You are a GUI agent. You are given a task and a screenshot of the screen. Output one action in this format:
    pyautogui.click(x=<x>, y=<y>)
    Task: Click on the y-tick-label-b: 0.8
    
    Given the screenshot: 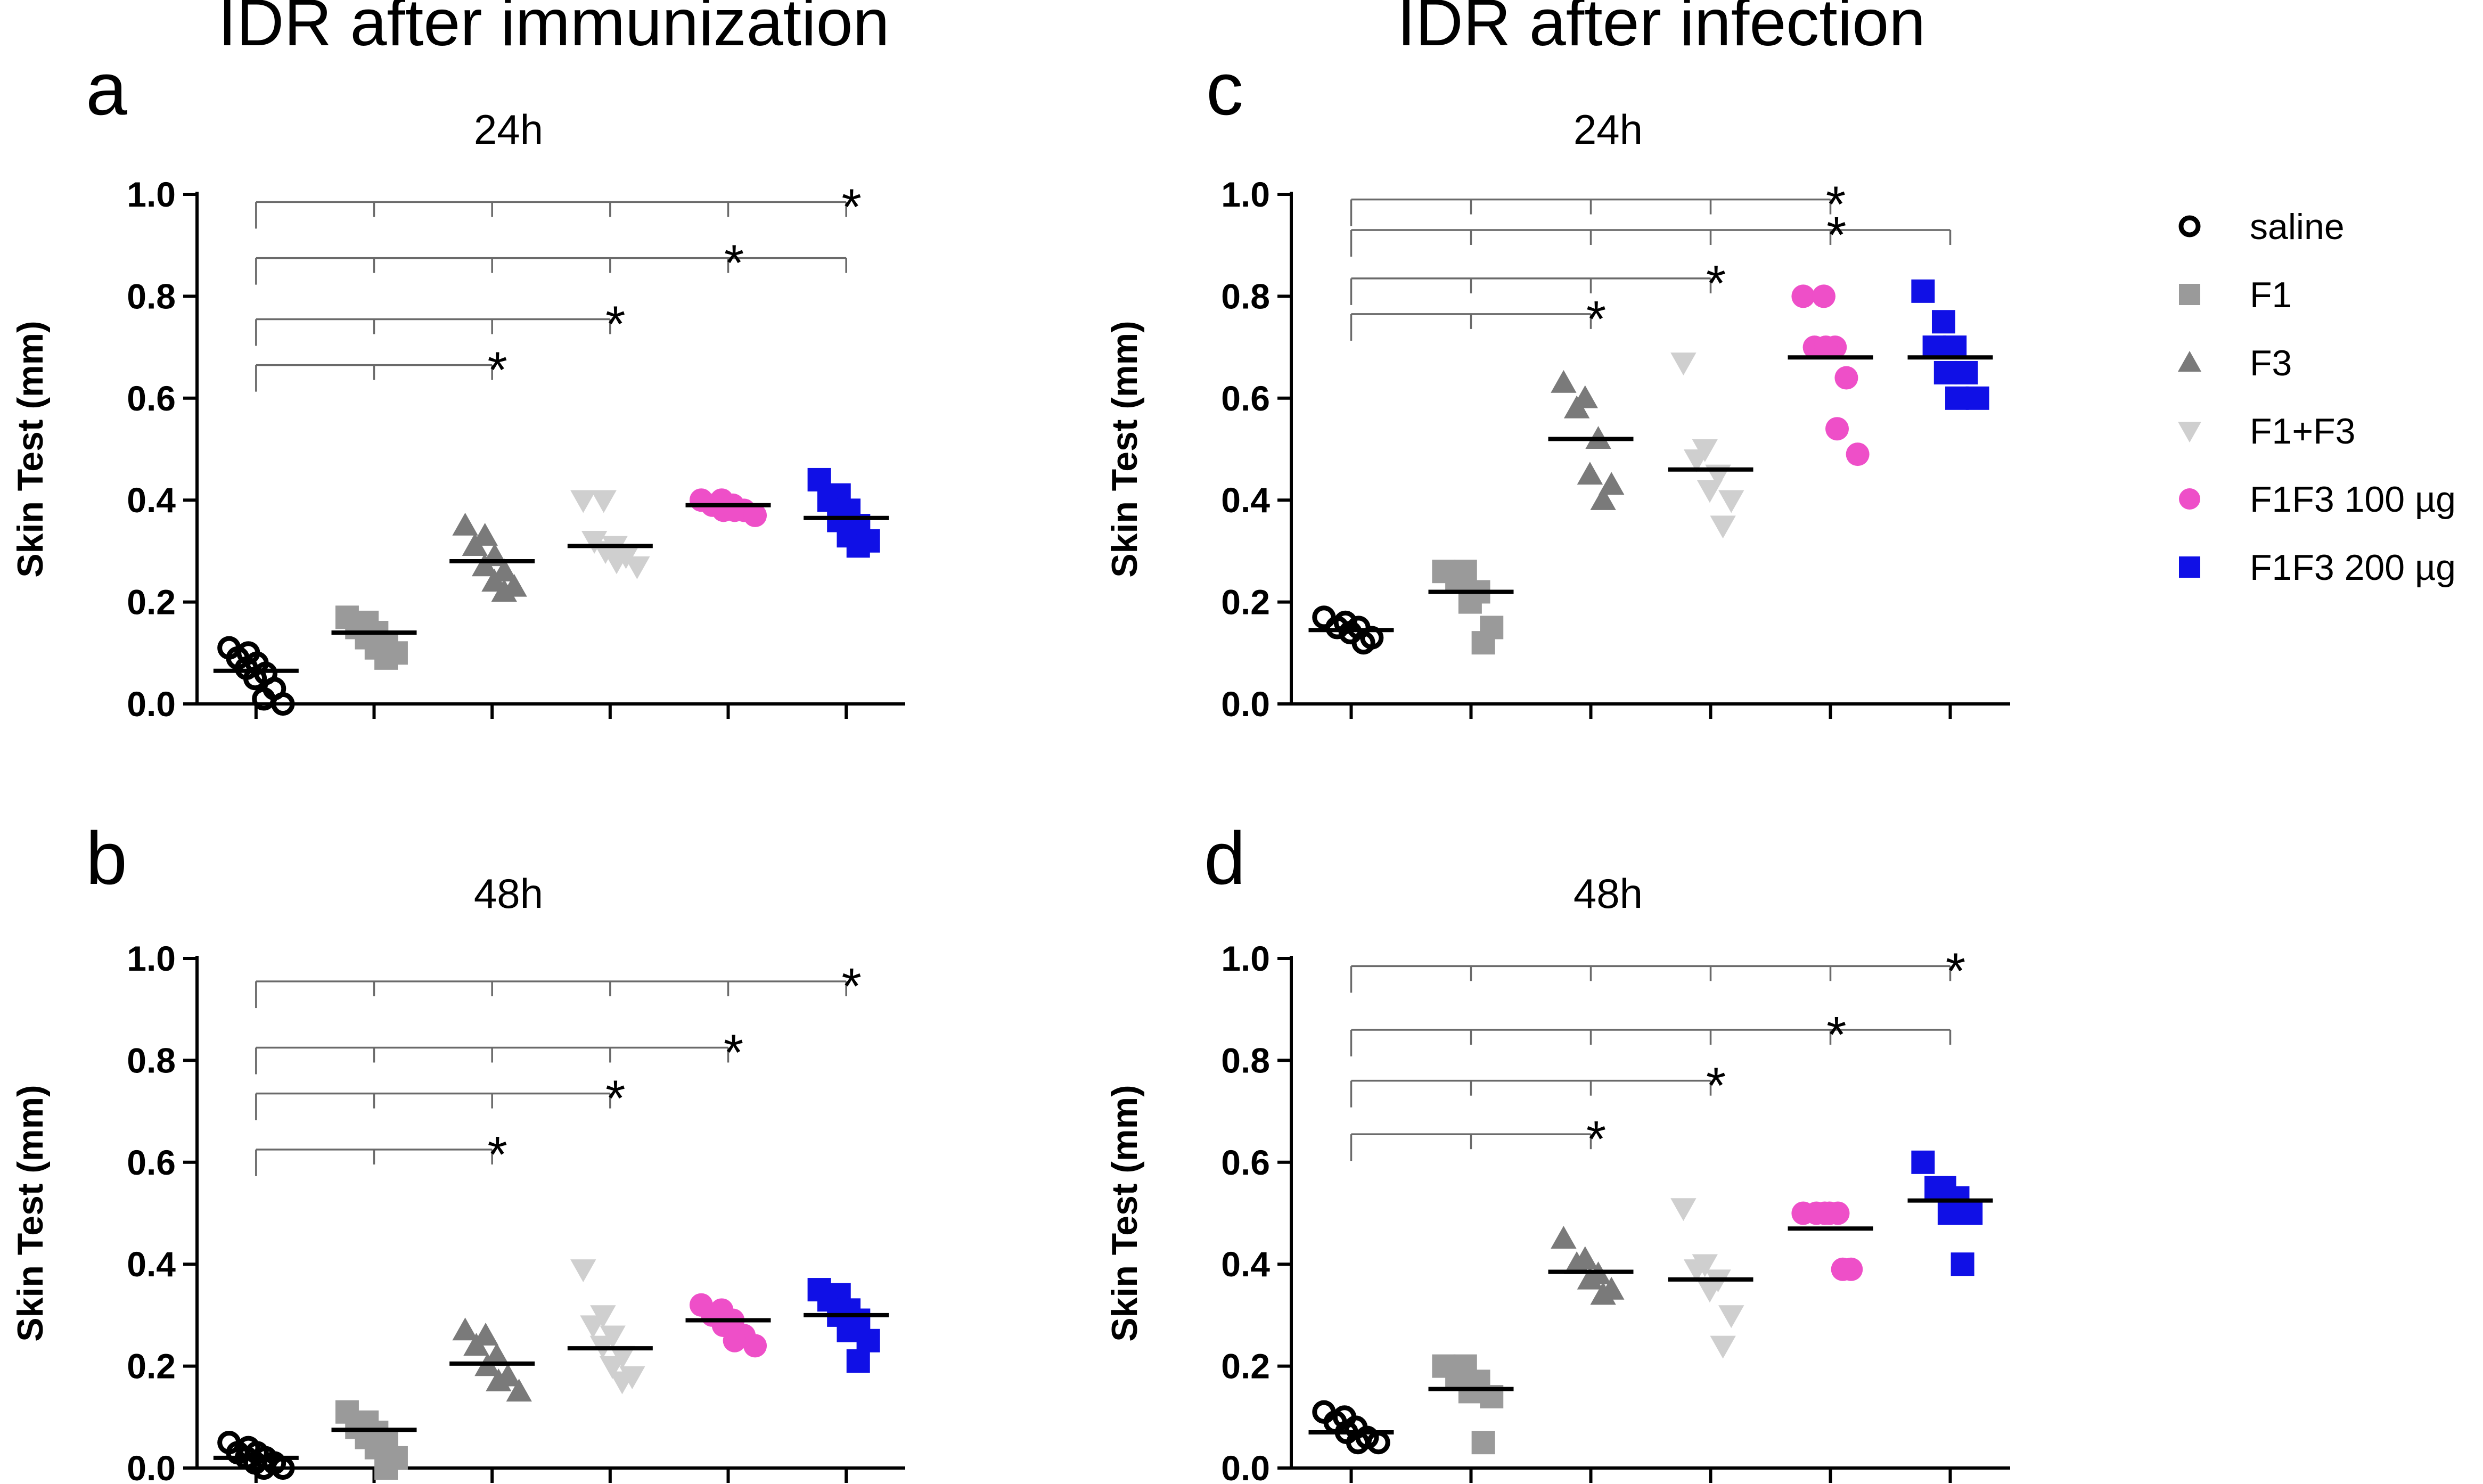 What is the action you would take?
    pyautogui.click(x=151, y=1060)
    